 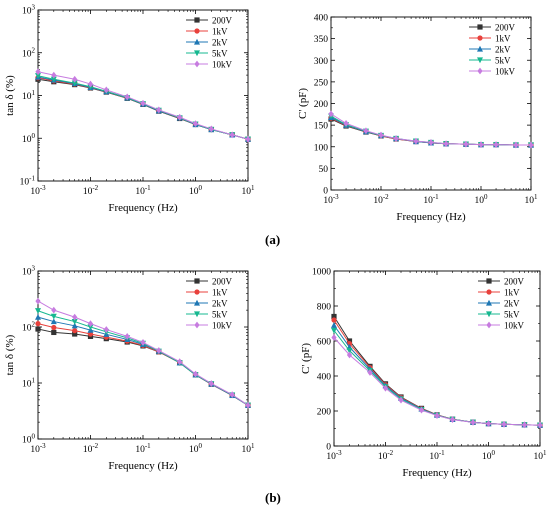 I want to click on y-axis-label: C' (pF), so click(x=306, y=358).